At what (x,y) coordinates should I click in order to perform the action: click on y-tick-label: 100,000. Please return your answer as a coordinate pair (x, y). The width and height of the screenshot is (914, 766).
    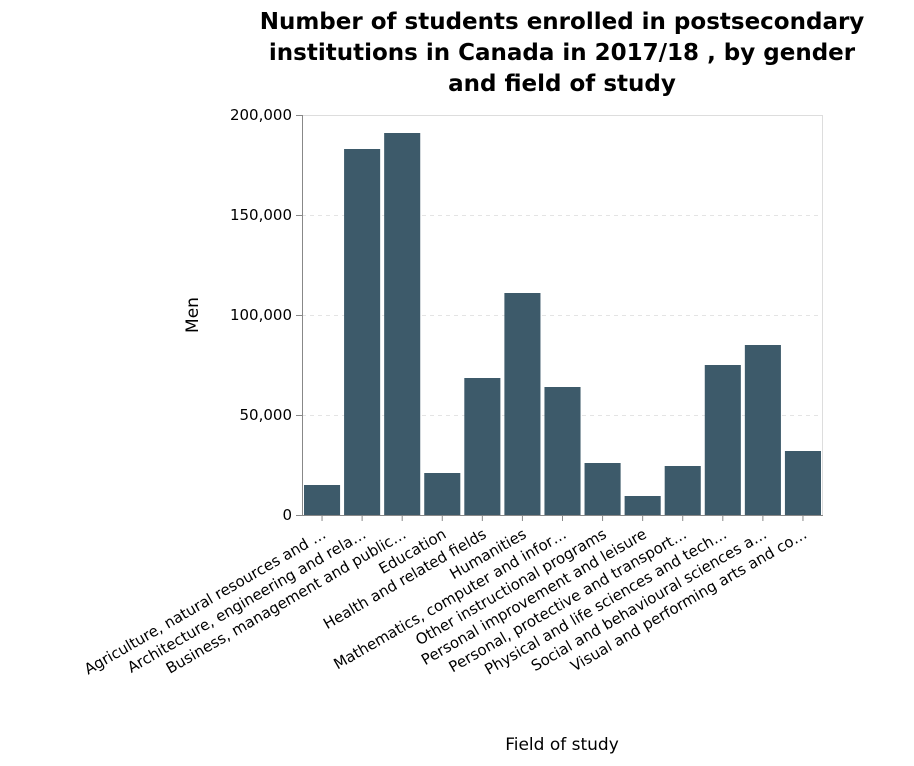
    Looking at the image, I should click on (261, 315).